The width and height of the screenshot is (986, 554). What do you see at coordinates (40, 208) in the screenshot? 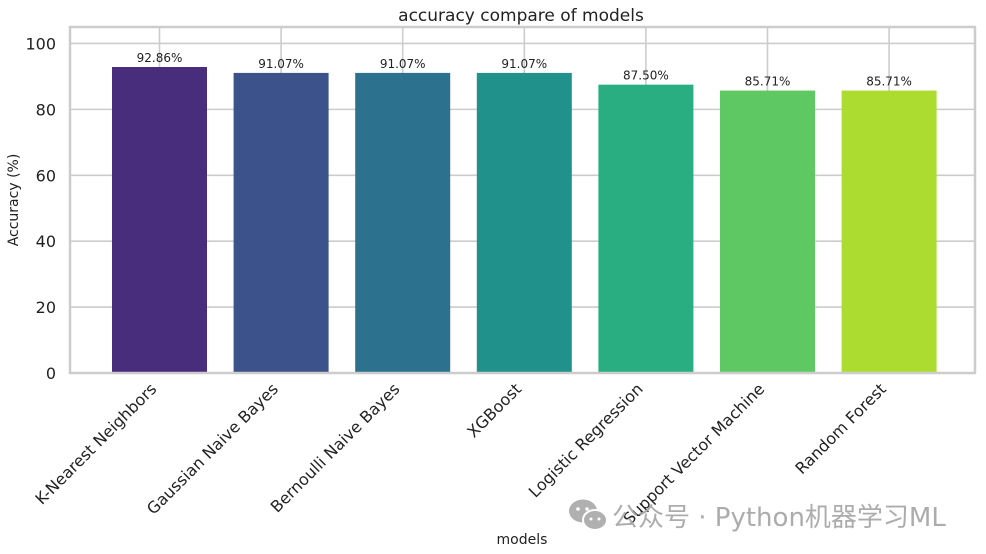
I see `y-axis-ticks: 0 20 40 60 80 100` at bounding box center [40, 208].